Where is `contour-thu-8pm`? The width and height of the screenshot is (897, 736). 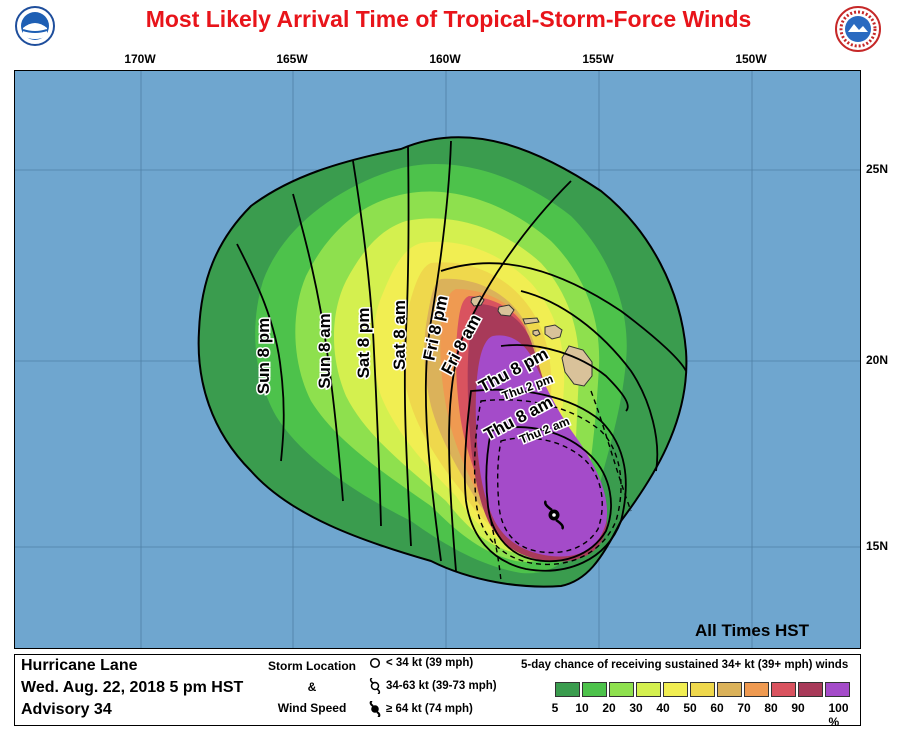 contour-thu-8pm is located at coordinates (563, 317).